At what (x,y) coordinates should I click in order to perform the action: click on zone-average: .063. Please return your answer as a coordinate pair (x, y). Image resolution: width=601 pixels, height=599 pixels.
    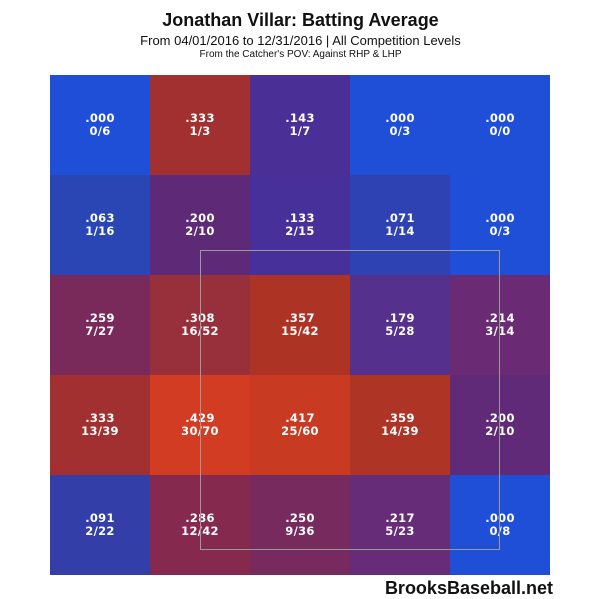
    Looking at the image, I should click on (100, 218).